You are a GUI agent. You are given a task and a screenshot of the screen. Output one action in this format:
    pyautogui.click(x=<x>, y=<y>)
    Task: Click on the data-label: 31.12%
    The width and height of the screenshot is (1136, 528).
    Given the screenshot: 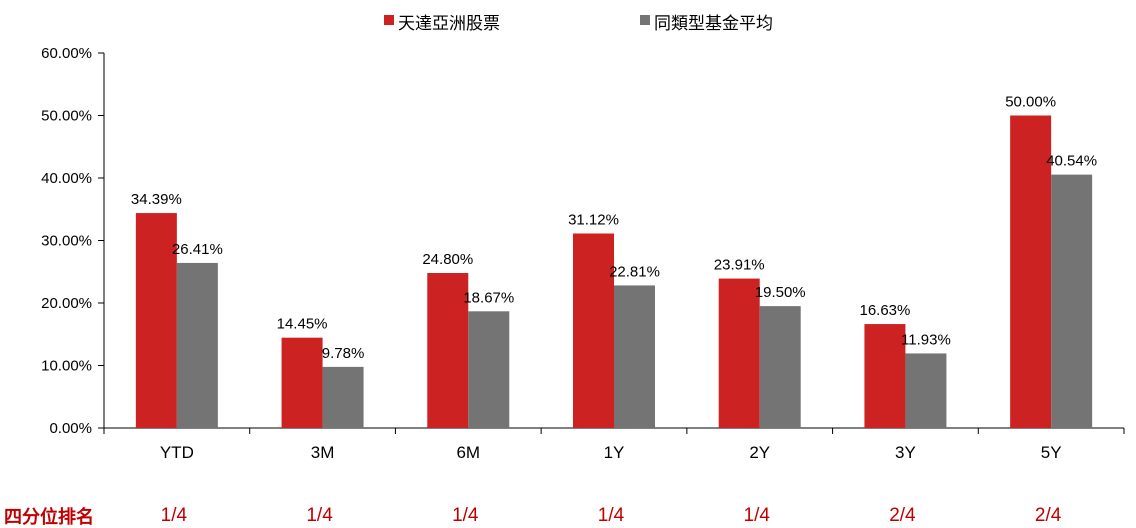 What is the action you would take?
    pyautogui.click(x=593, y=220)
    